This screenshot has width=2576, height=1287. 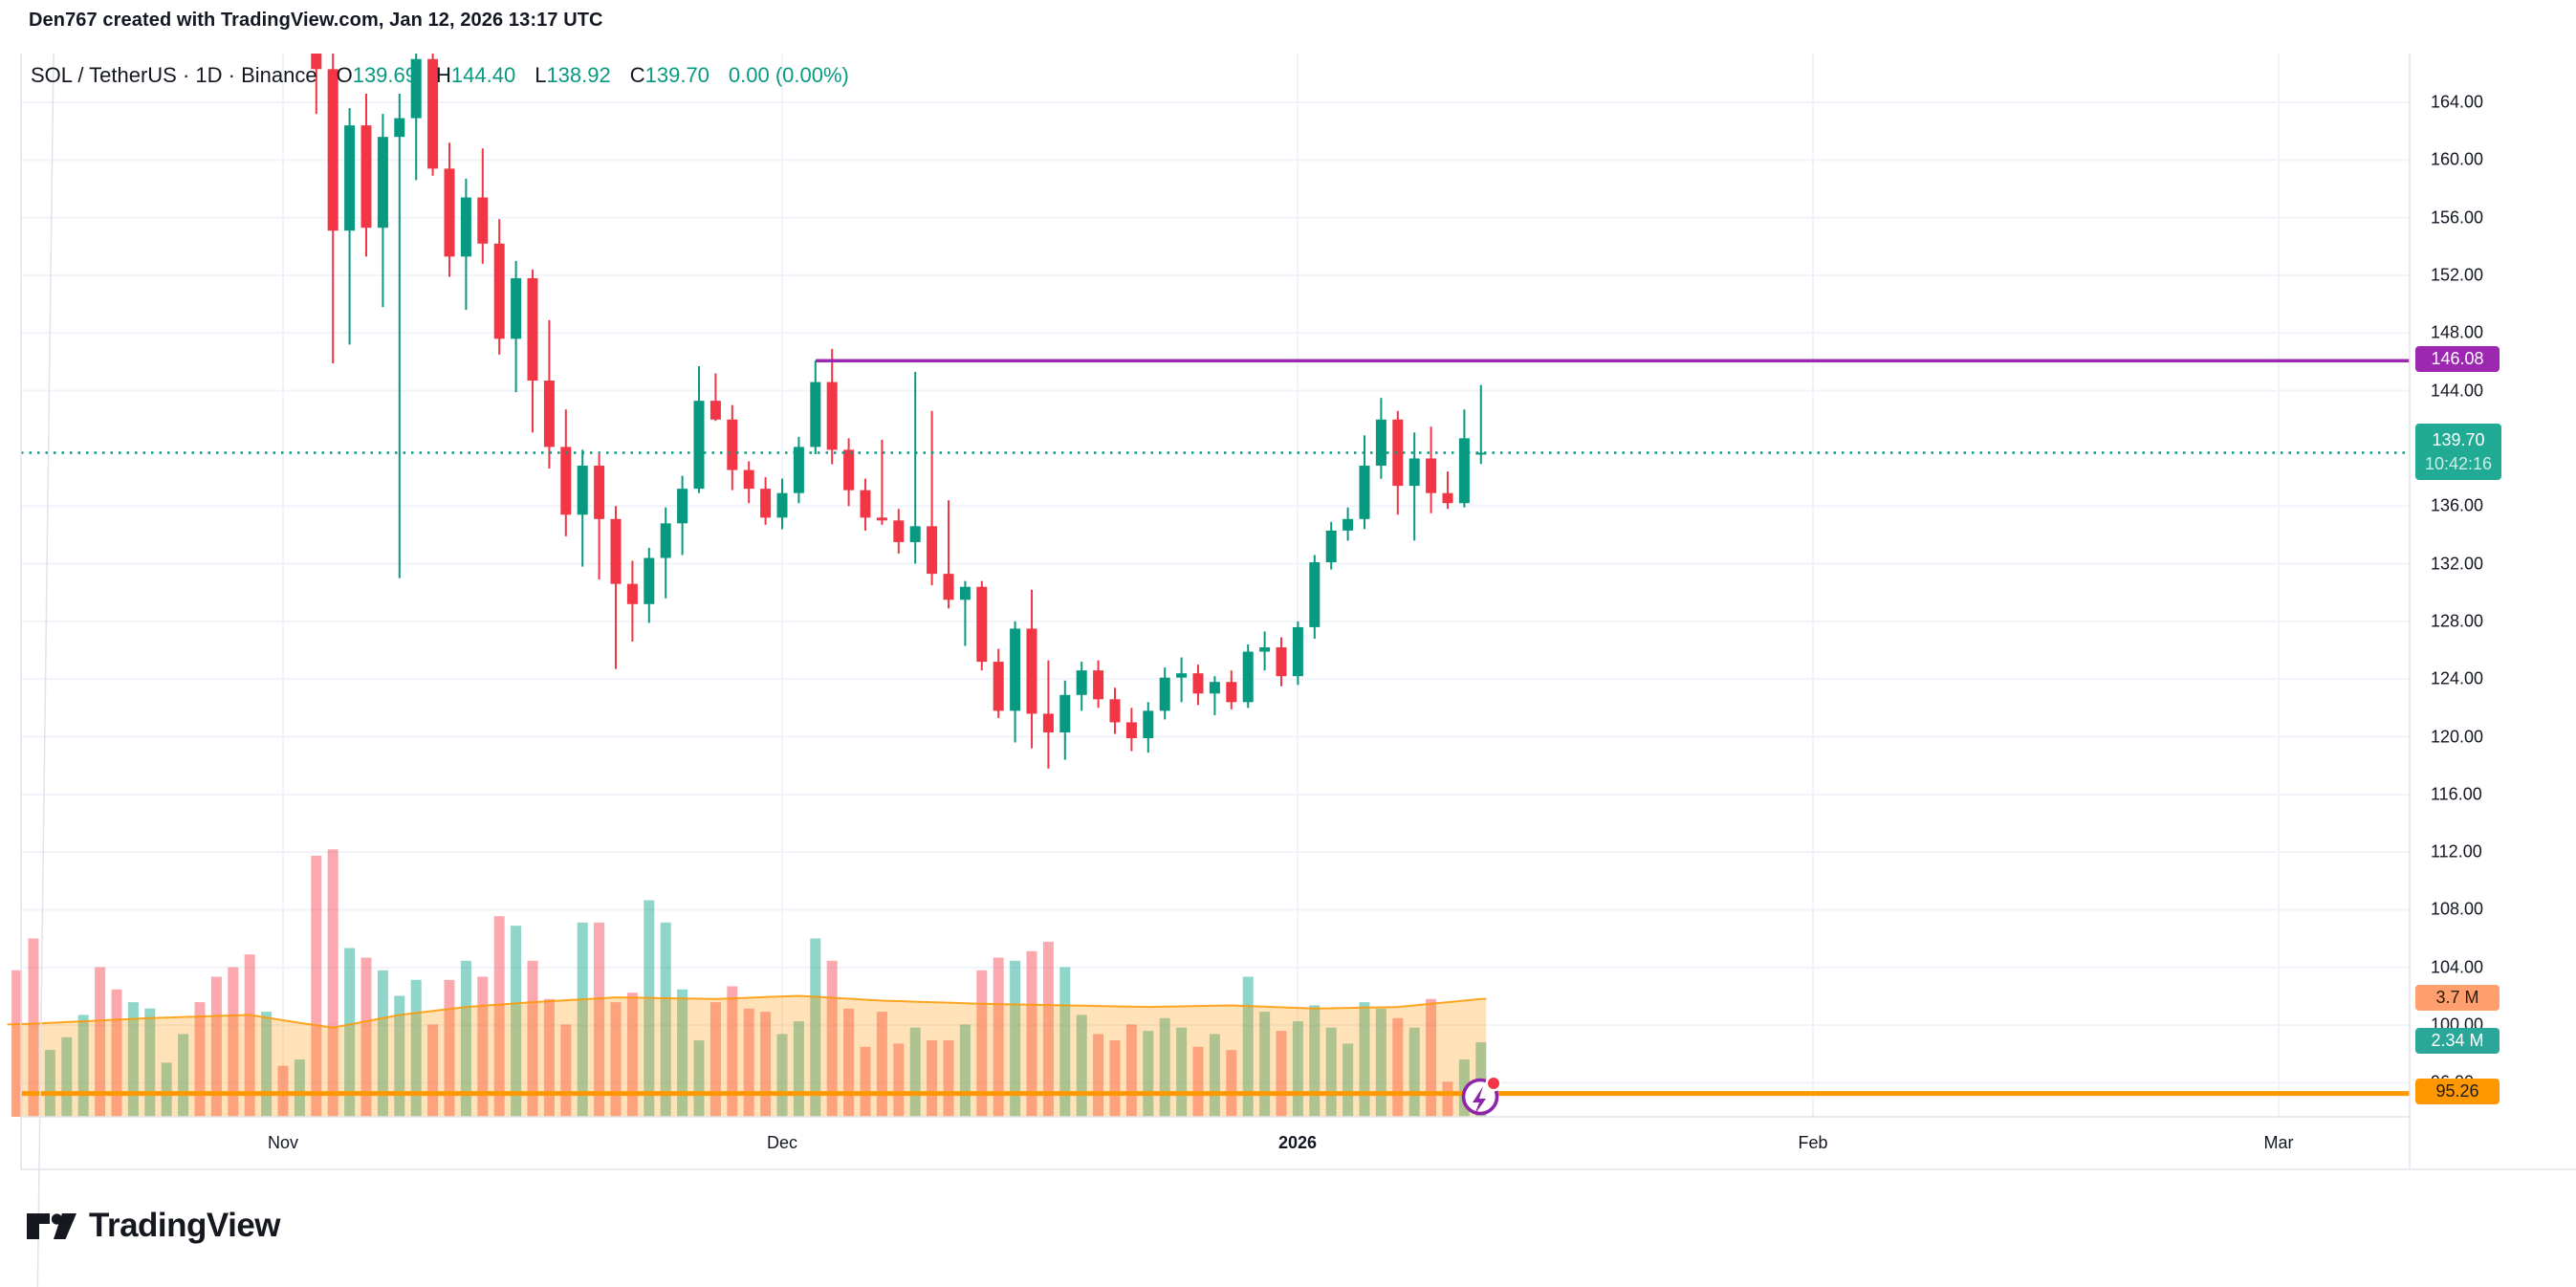 What do you see at coordinates (2457, 1042) in the screenshot?
I see `volume-last-tag: 2.34 M` at bounding box center [2457, 1042].